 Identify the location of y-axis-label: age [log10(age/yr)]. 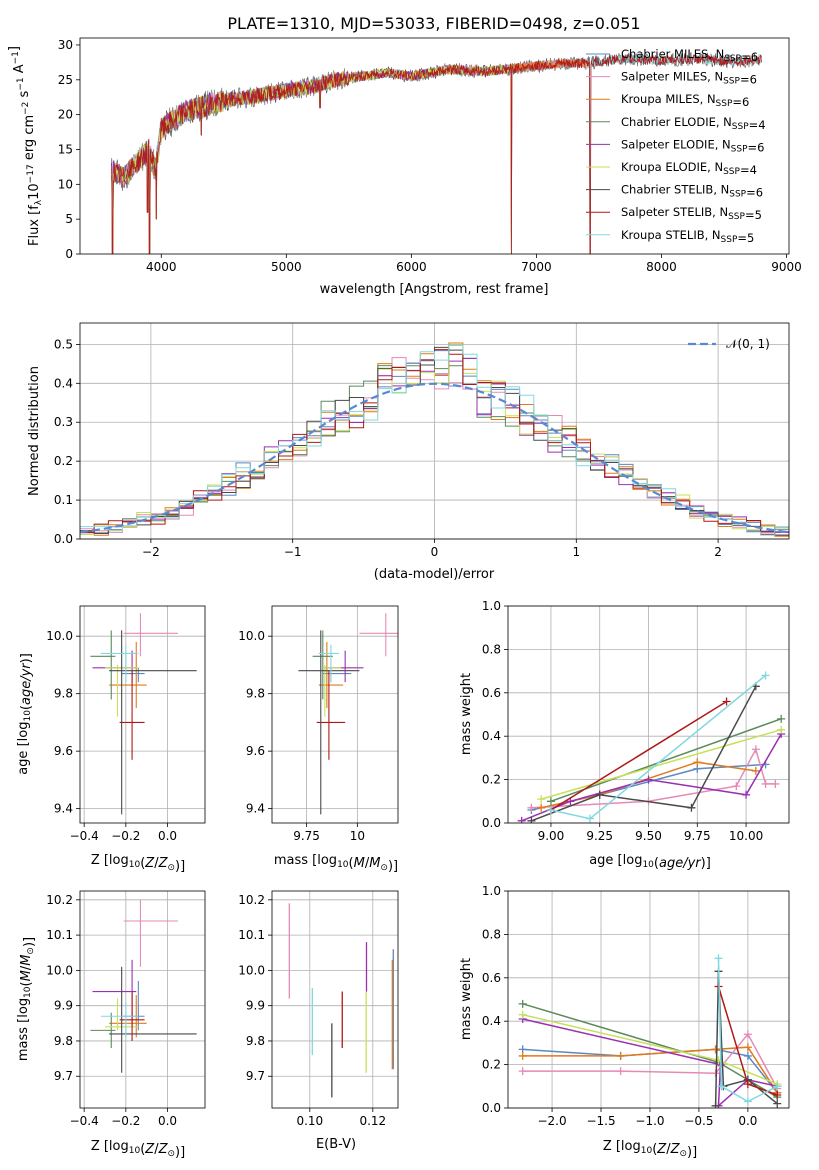
(25, 714).